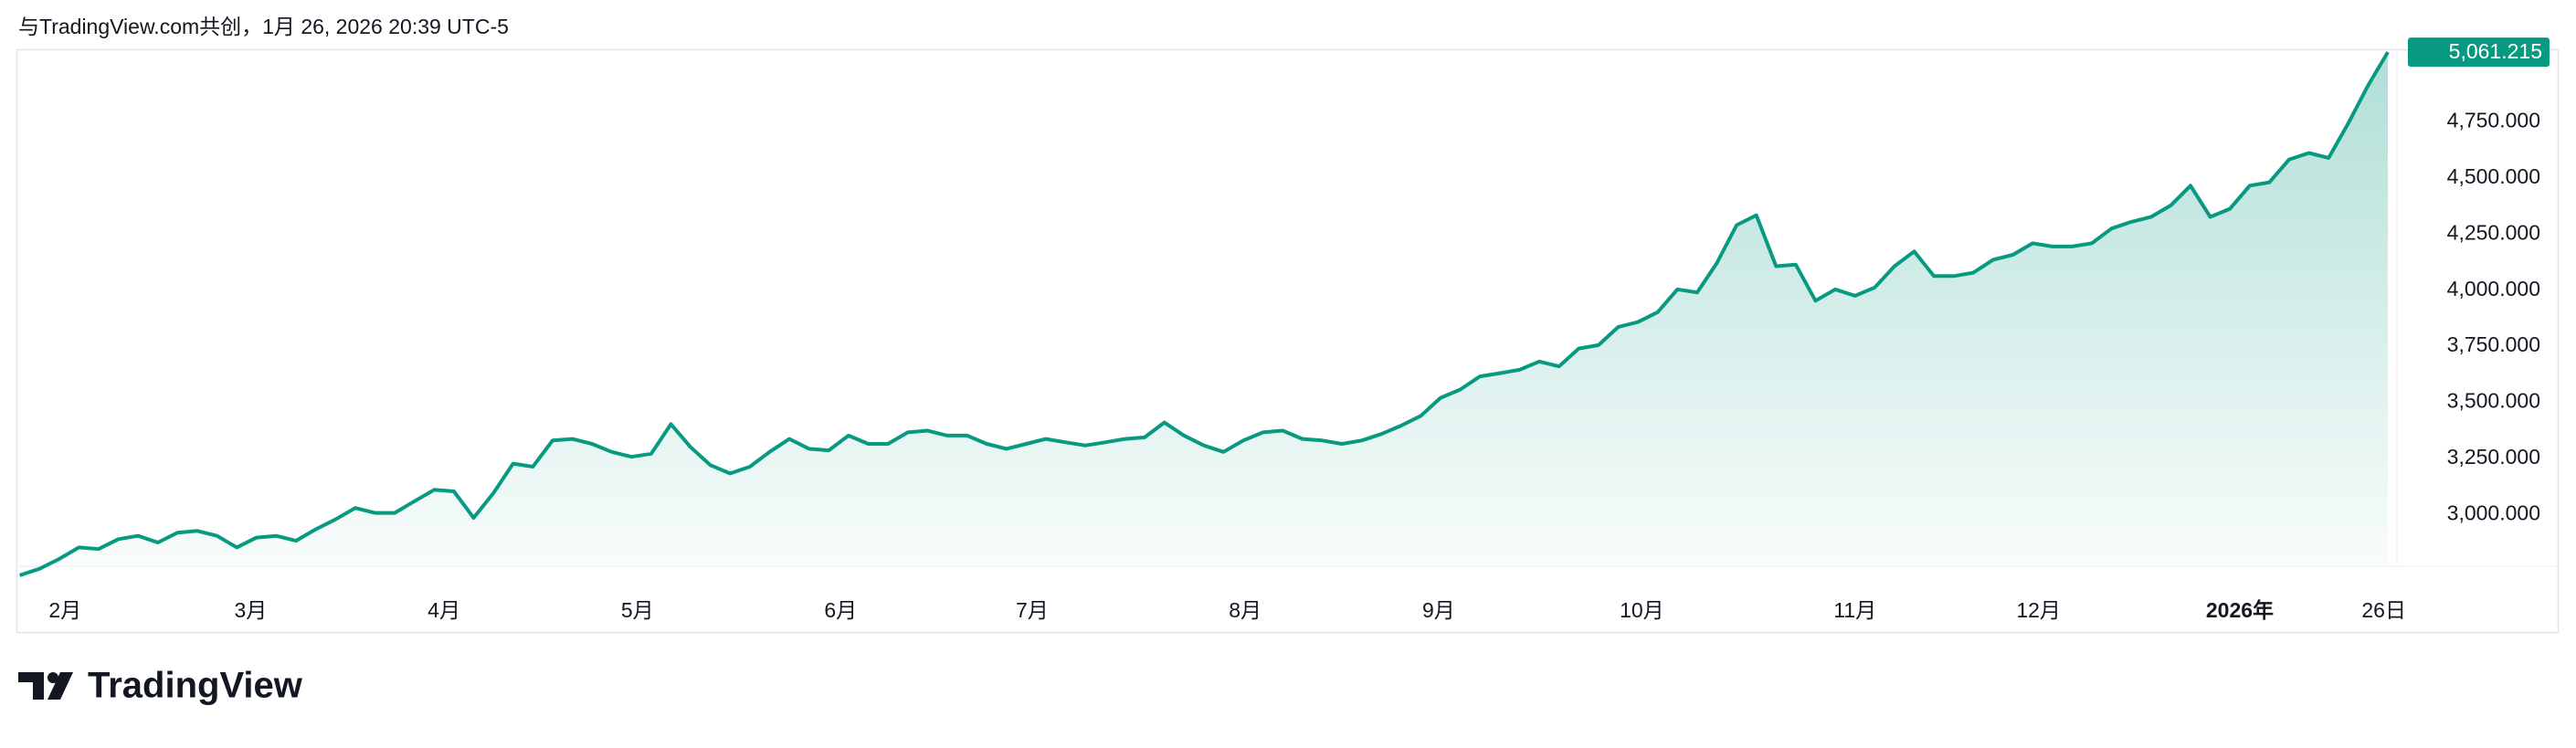 This screenshot has width=2576, height=748. What do you see at coordinates (2383, 610) in the screenshot?
I see `x-tick-label: 26日` at bounding box center [2383, 610].